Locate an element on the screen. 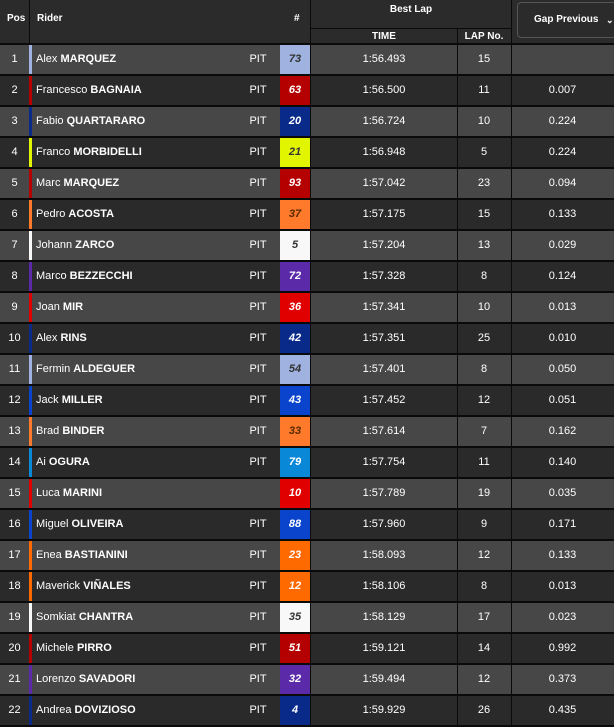 The height and width of the screenshot is (727, 614). rider-name: Franco MORBIDELLI is located at coordinates (89, 152).